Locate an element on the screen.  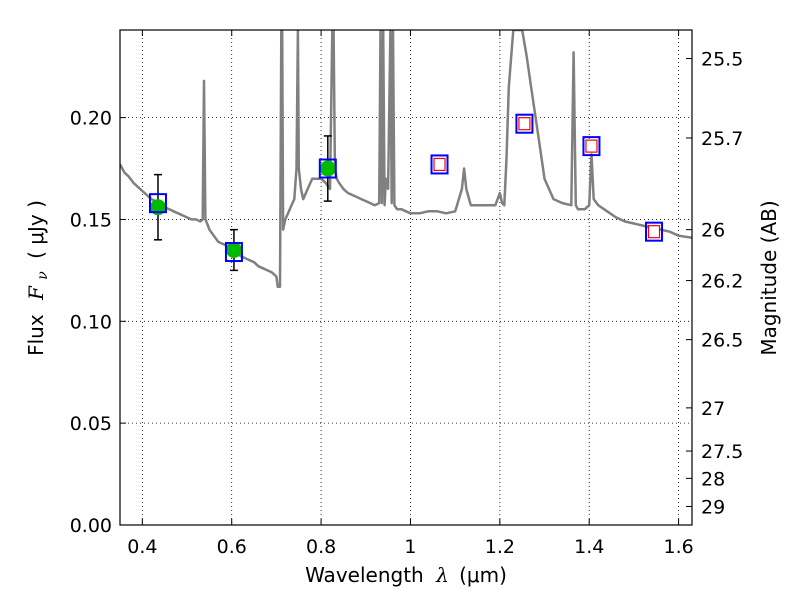
y-axis-label-prefix: Flux is located at coordinates (36, 335).